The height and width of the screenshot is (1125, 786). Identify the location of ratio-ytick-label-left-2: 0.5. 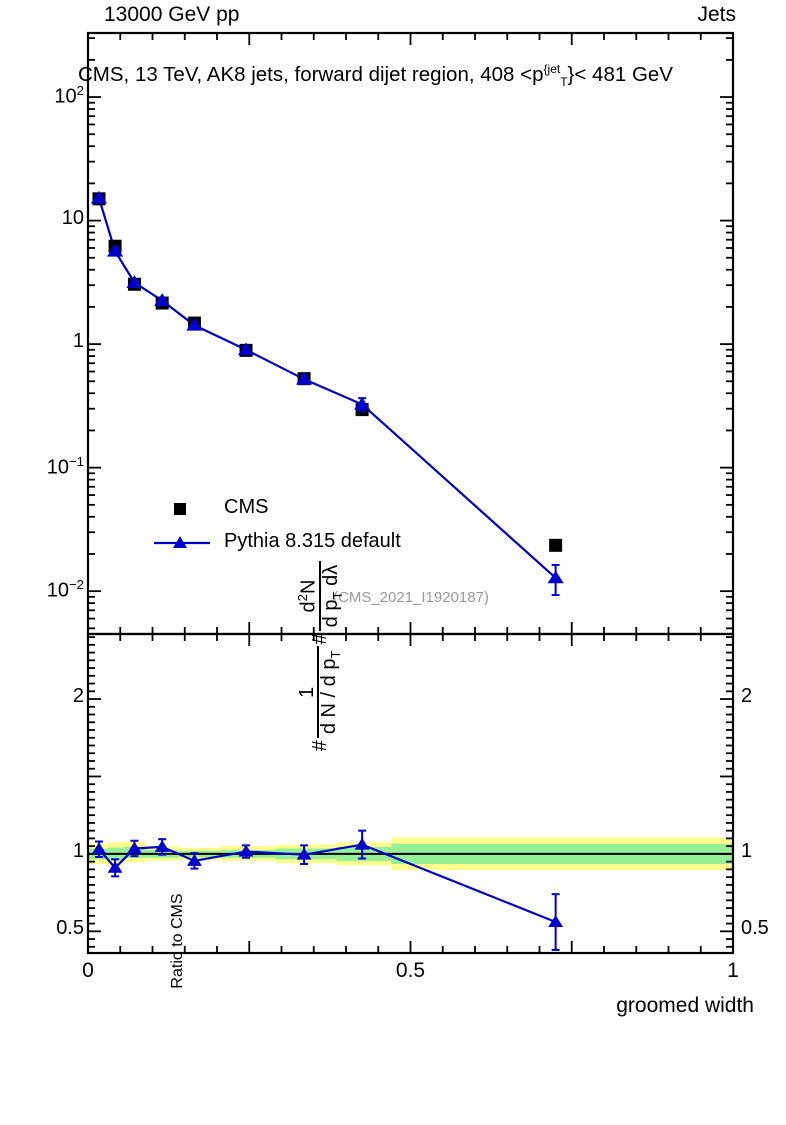
(70, 928).